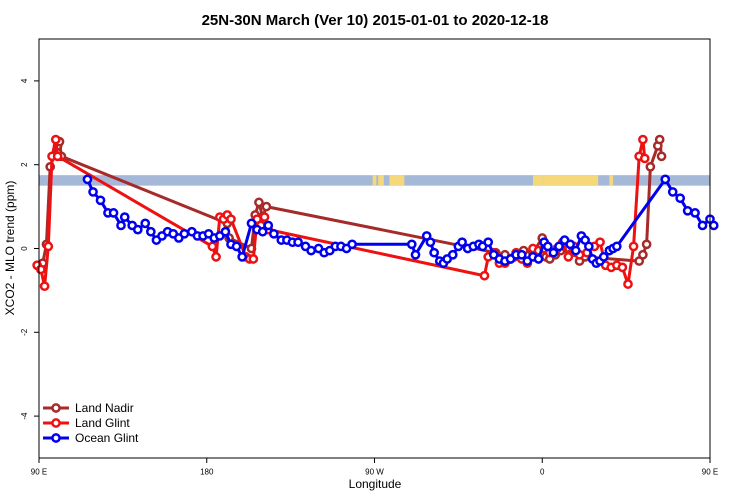 Image resolution: width=750 pixels, height=500 pixels. Describe the element at coordinates (107, 438) in the screenshot. I see `legend-label: Ocean Glint` at that location.